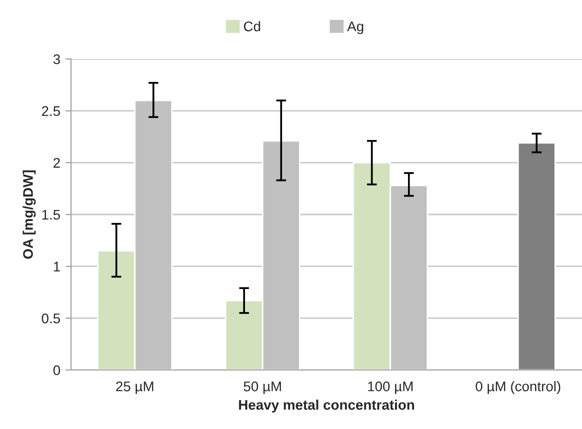  What do you see at coordinates (262, 387) in the screenshot?
I see `x-tick-label: 50 µM` at bounding box center [262, 387].